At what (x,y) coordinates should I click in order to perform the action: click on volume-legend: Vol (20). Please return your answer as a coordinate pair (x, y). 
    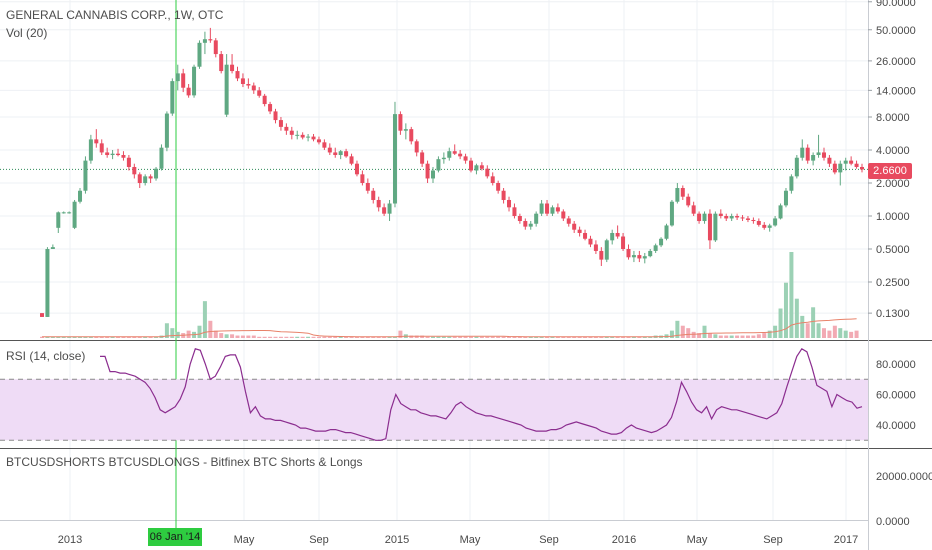
    Looking at the image, I should click on (27, 33).